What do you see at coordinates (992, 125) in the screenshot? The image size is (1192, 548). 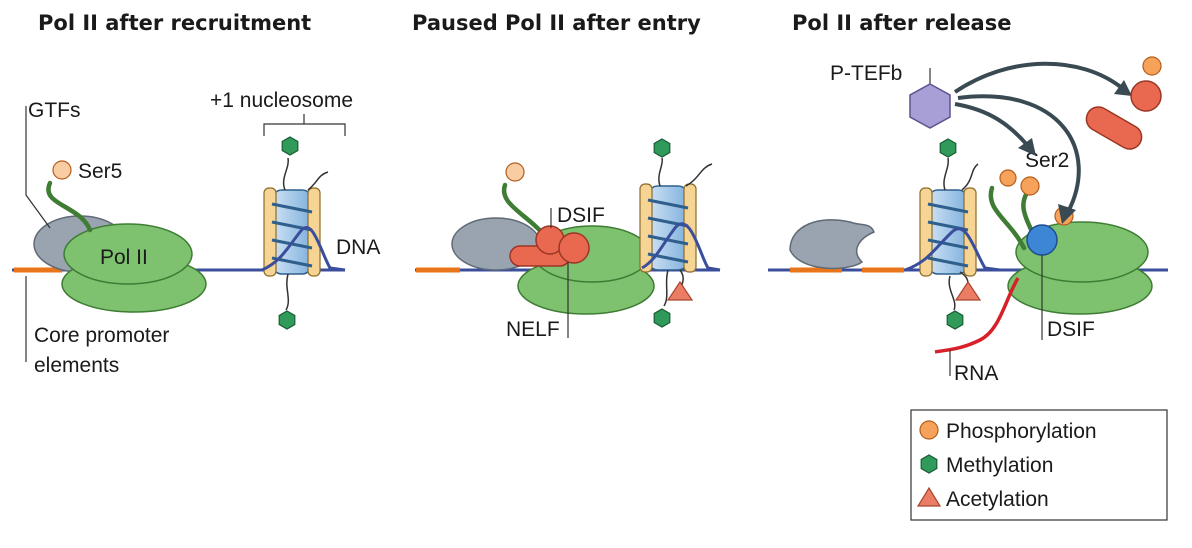 I see `arrow-to-ser2` at bounding box center [992, 125].